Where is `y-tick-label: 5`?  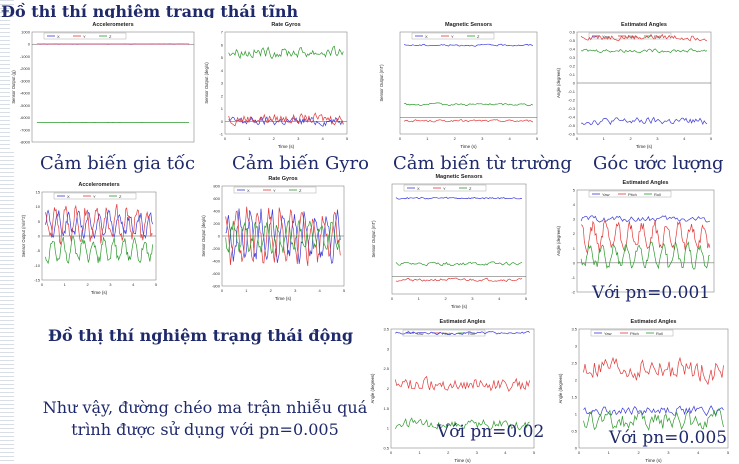 y-tick-label: 5 is located at coordinates (574, 190).